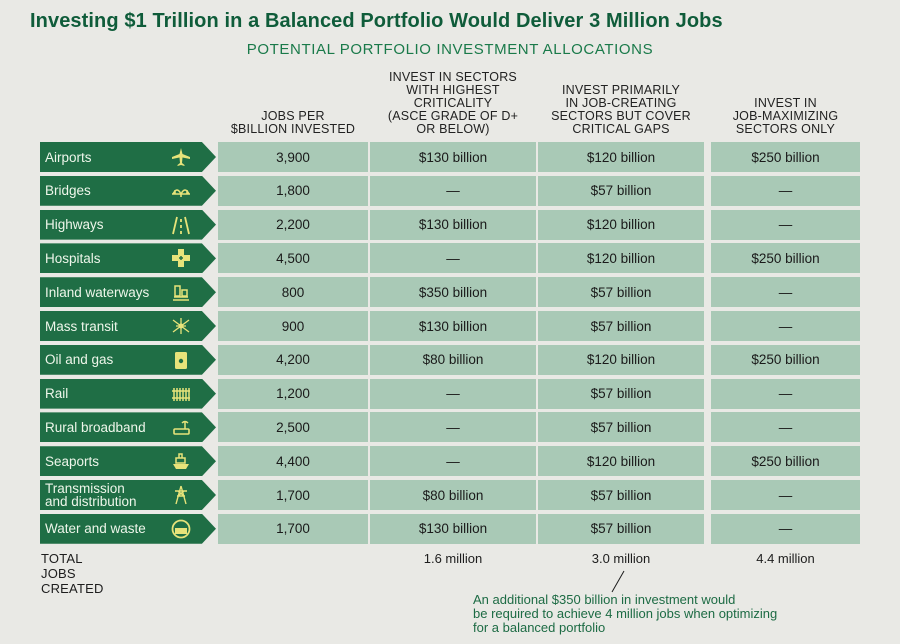 The height and width of the screenshot is (644, 900). Describe the element at coordinates (128, 258) in the screenshot. I see `sector-label-cell: Hospitals` at that location.